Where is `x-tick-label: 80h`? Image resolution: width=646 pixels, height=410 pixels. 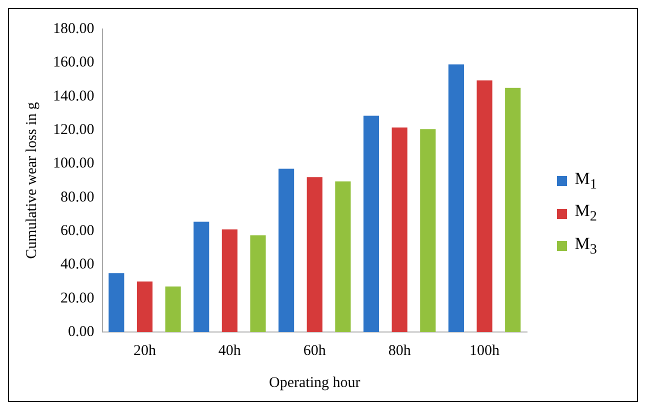
x-tick-label: 80h is located at coordinates (400, 350).